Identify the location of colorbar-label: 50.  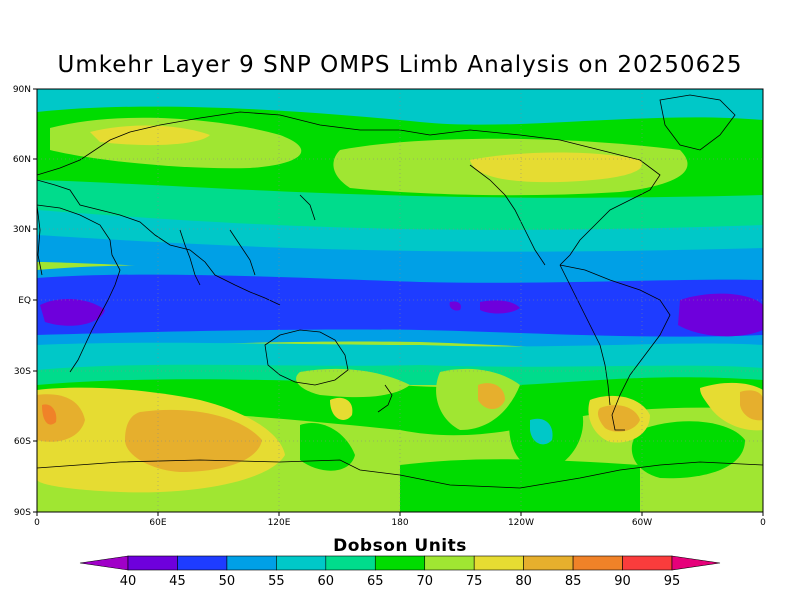
(227, 581).